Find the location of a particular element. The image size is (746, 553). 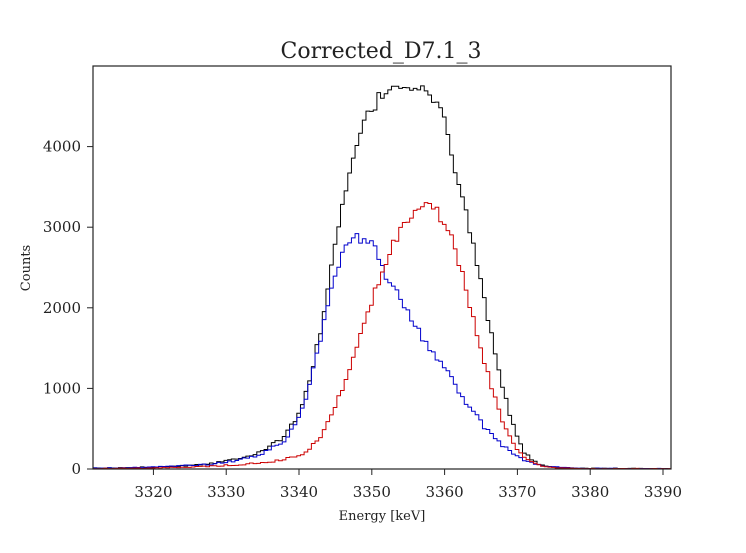

x-axis-label: Energy [keV] is located at coordinates (382, 516).